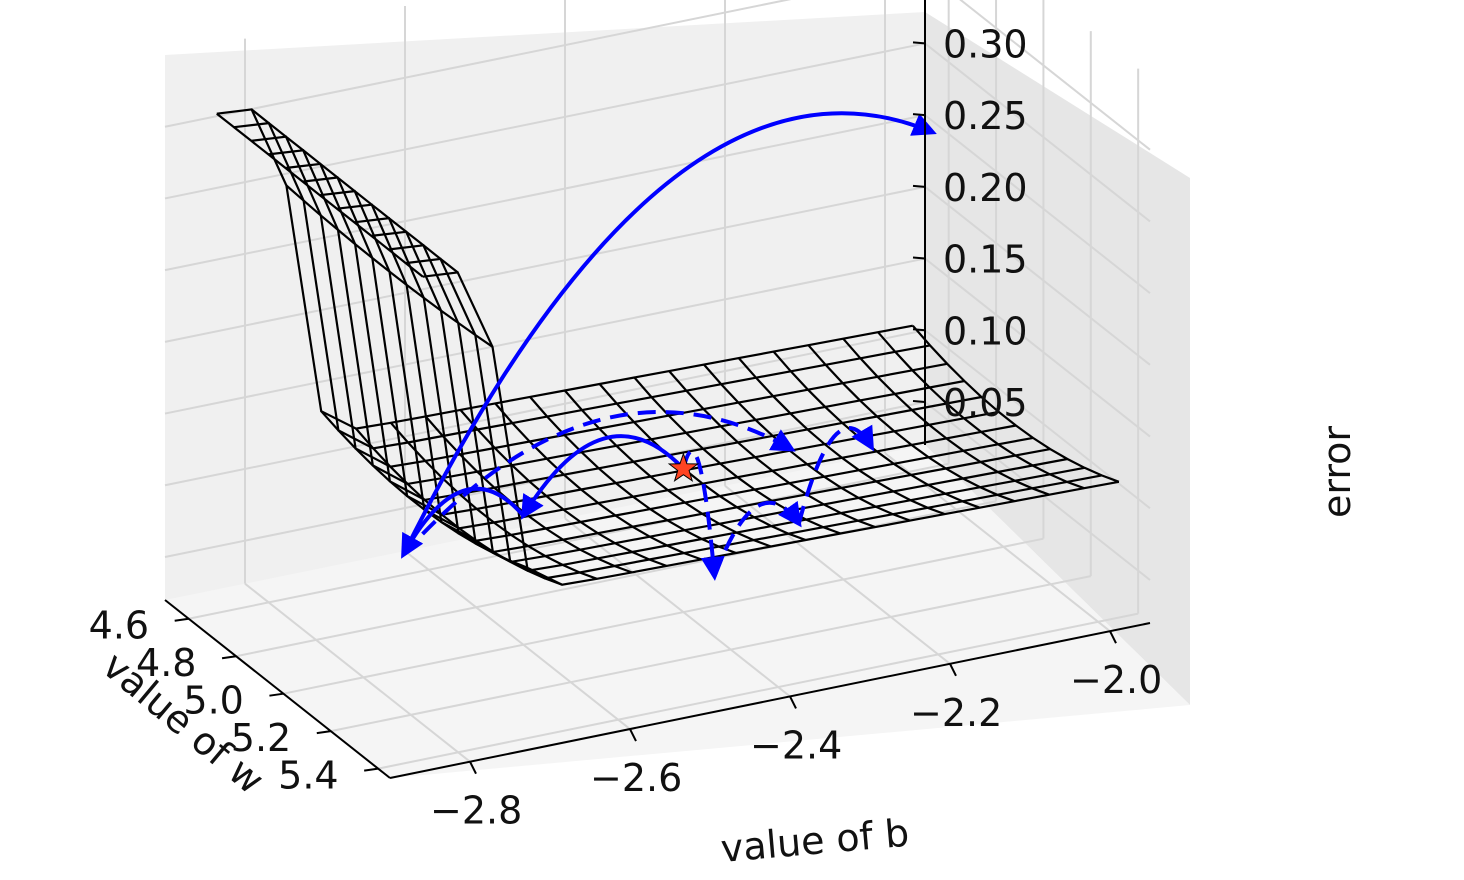 The height and width of the screenshot is (880, 1464). Describe the element at coordinates (985, 44) in the screenshot. I see `z-tick-label-5: 0.30` at that location.